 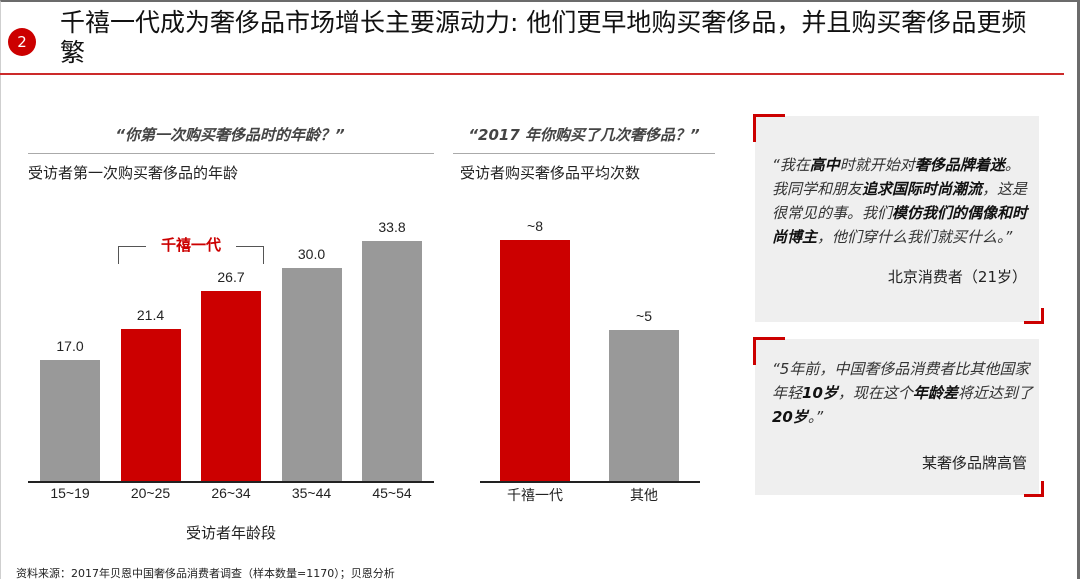 I want to click on bar-26~34, so click(x=231, y=386).